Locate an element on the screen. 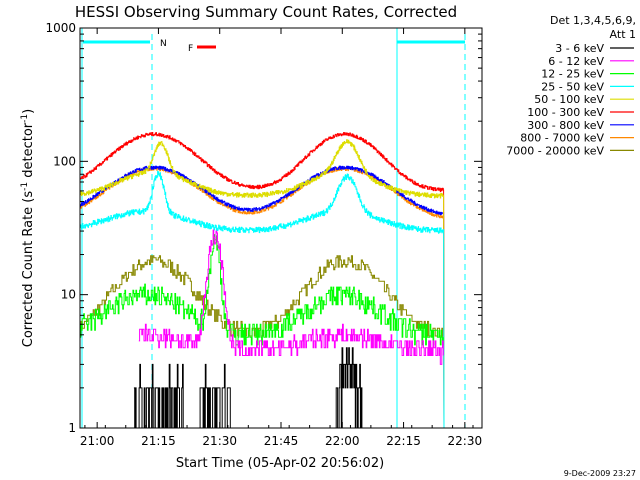 This screenshot has height=480, width=640. legend-header-line1: Det 1,3,4,5,6,9, is located at coordinates (593, 20).